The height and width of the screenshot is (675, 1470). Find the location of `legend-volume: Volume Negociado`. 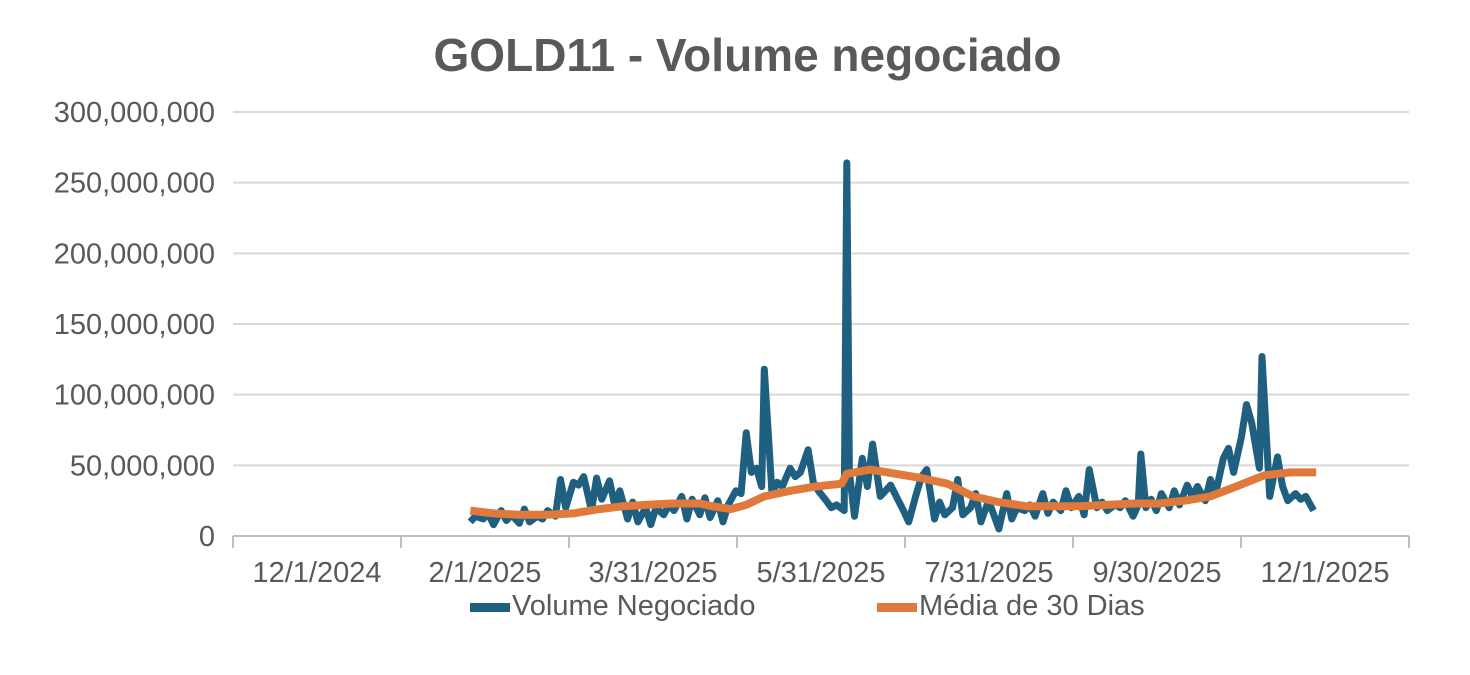

legend-volume: Volume Negociado is located at coordinates (612, 606).